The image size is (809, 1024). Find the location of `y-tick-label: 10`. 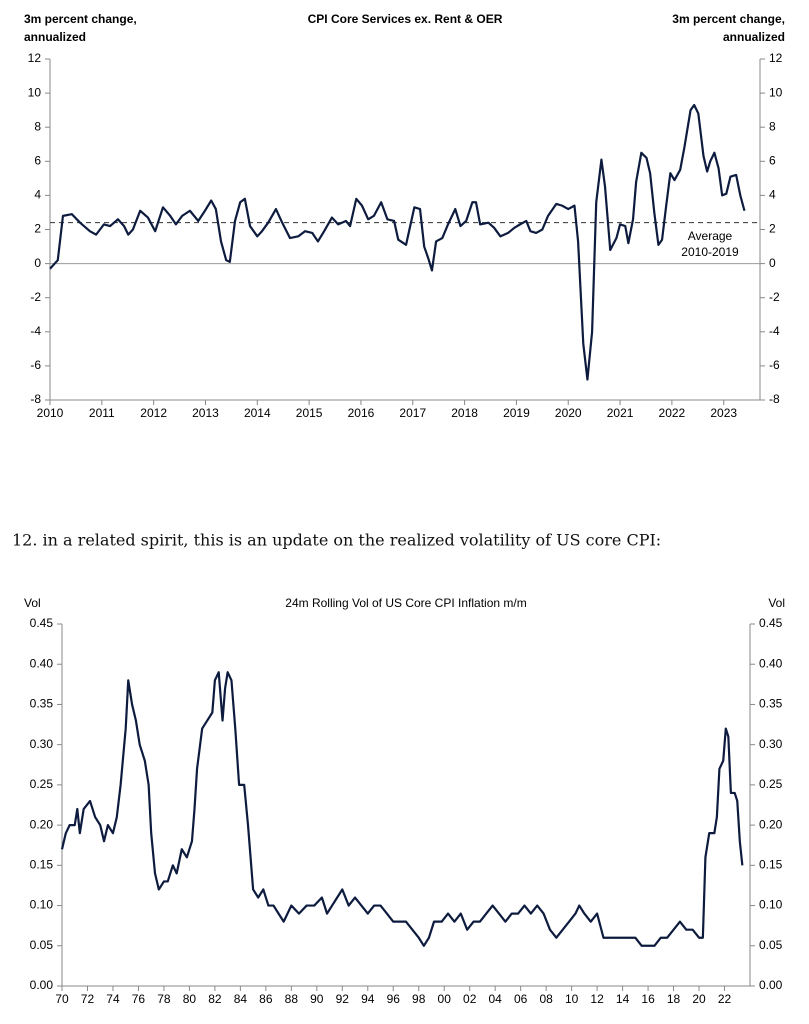

y-tick-label: 10 is located at coordinates (35, 92).